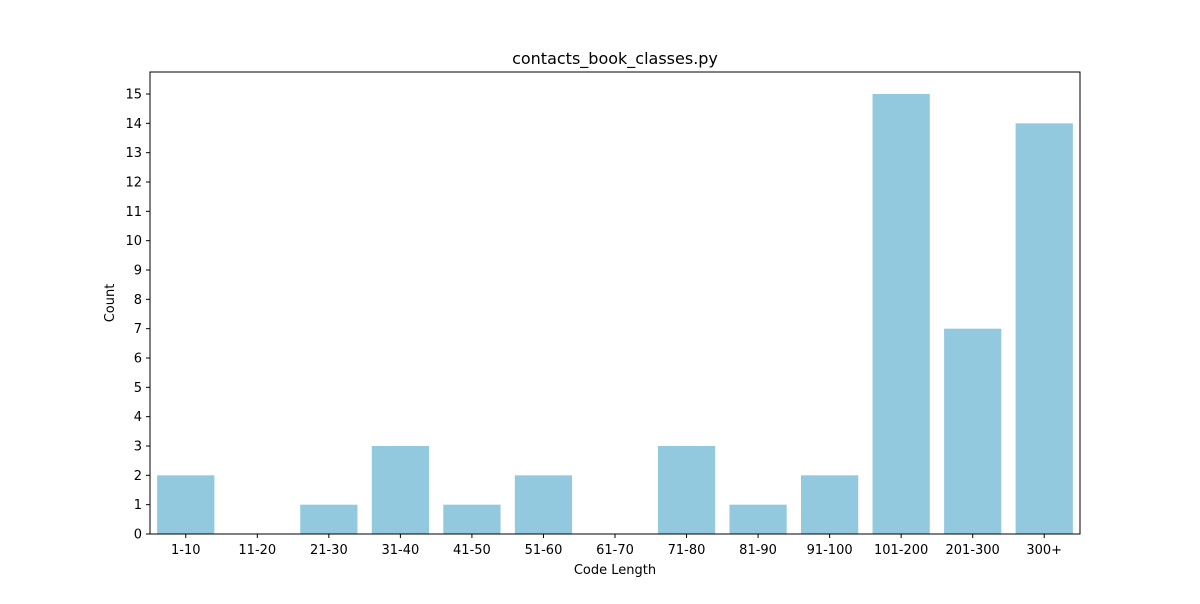  Describe the element at coordinates (110, 303) in the screenshot. I see `y-axis-label: Count` at that location.